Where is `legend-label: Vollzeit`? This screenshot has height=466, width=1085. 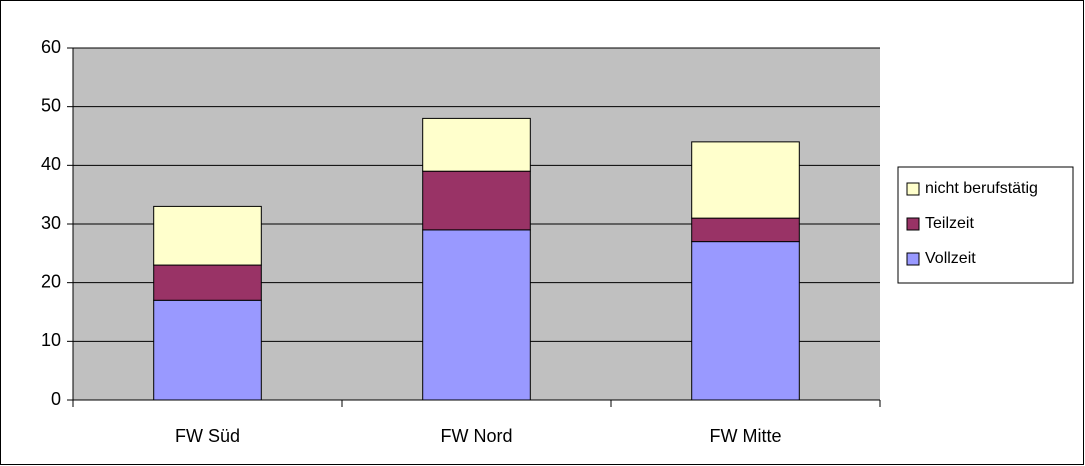 legend-label: Vollzeit is located at coordinates (950, 258).